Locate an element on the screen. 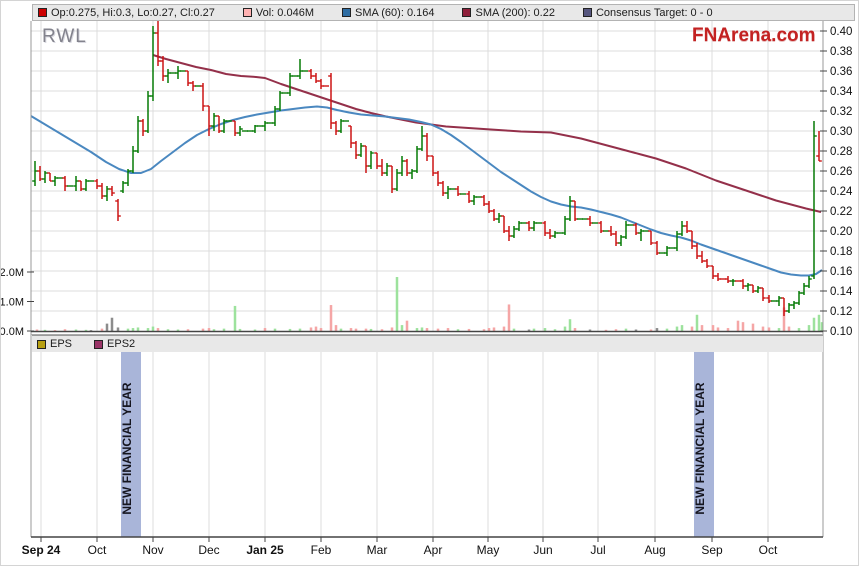 This screenshot has width=859, height=566. quote-legend-item: Vol: 0.046M is located at coordinates (278, 12).